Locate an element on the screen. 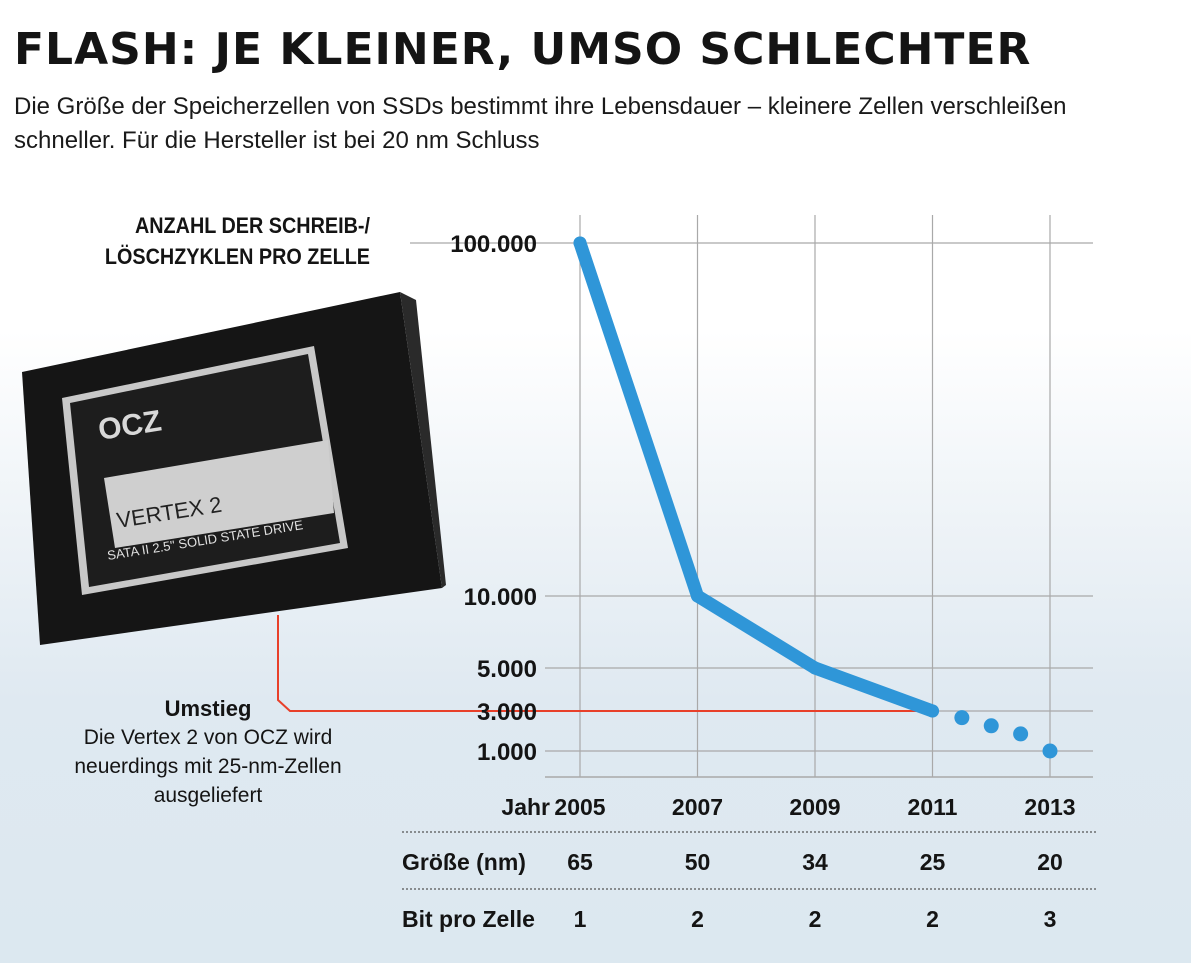  x-axis-labels: Jahr 2005 2007 2009 2011 2013 is located at coordinates (788, 807).